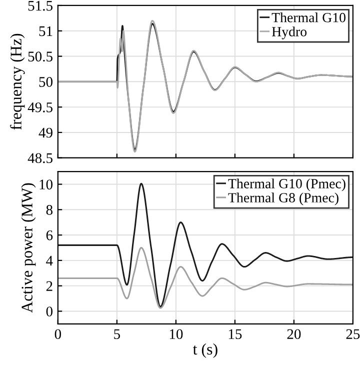  I want to click on legend-label: Hydro, so click(289, 33).